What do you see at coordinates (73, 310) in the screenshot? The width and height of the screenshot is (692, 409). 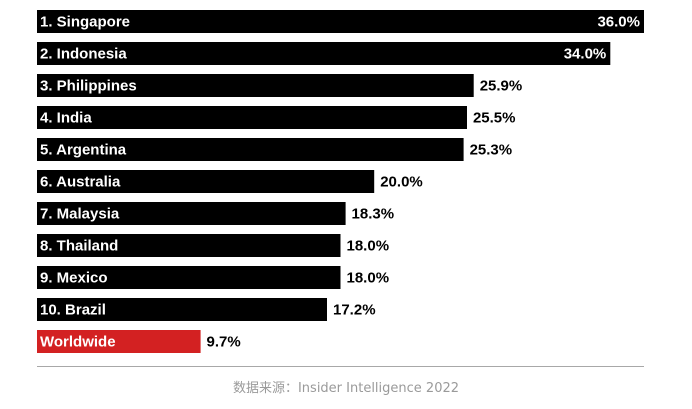 I see `category-label: 10. Brazil` at bounding box center [73, 310].